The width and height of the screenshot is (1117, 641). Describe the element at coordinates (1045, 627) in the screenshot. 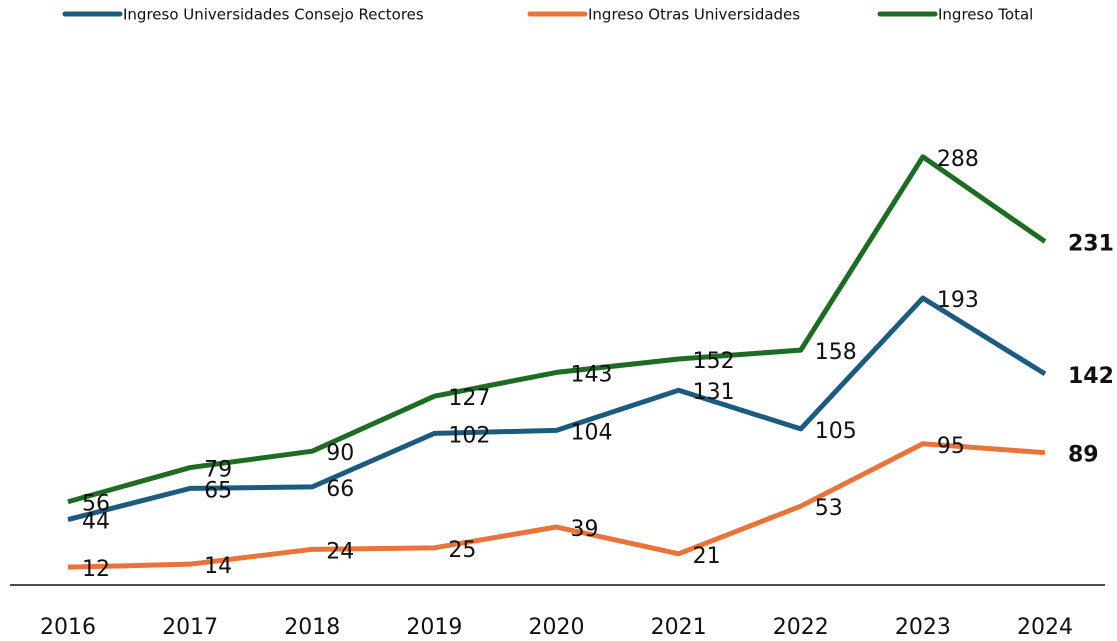

I see `x-tick-label: 2024` at that location.